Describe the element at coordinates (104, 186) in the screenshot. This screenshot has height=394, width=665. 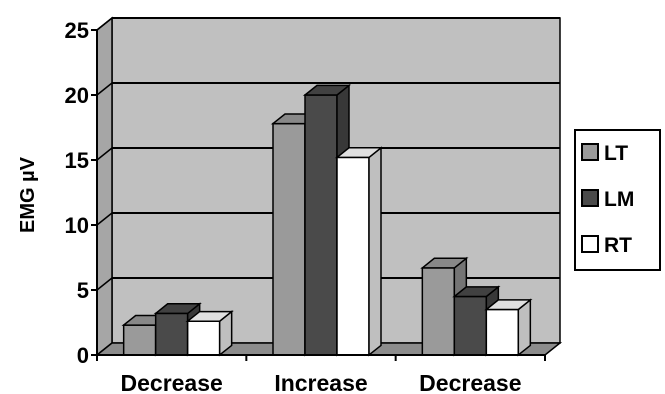
I see `plot-side-wall` at that location.